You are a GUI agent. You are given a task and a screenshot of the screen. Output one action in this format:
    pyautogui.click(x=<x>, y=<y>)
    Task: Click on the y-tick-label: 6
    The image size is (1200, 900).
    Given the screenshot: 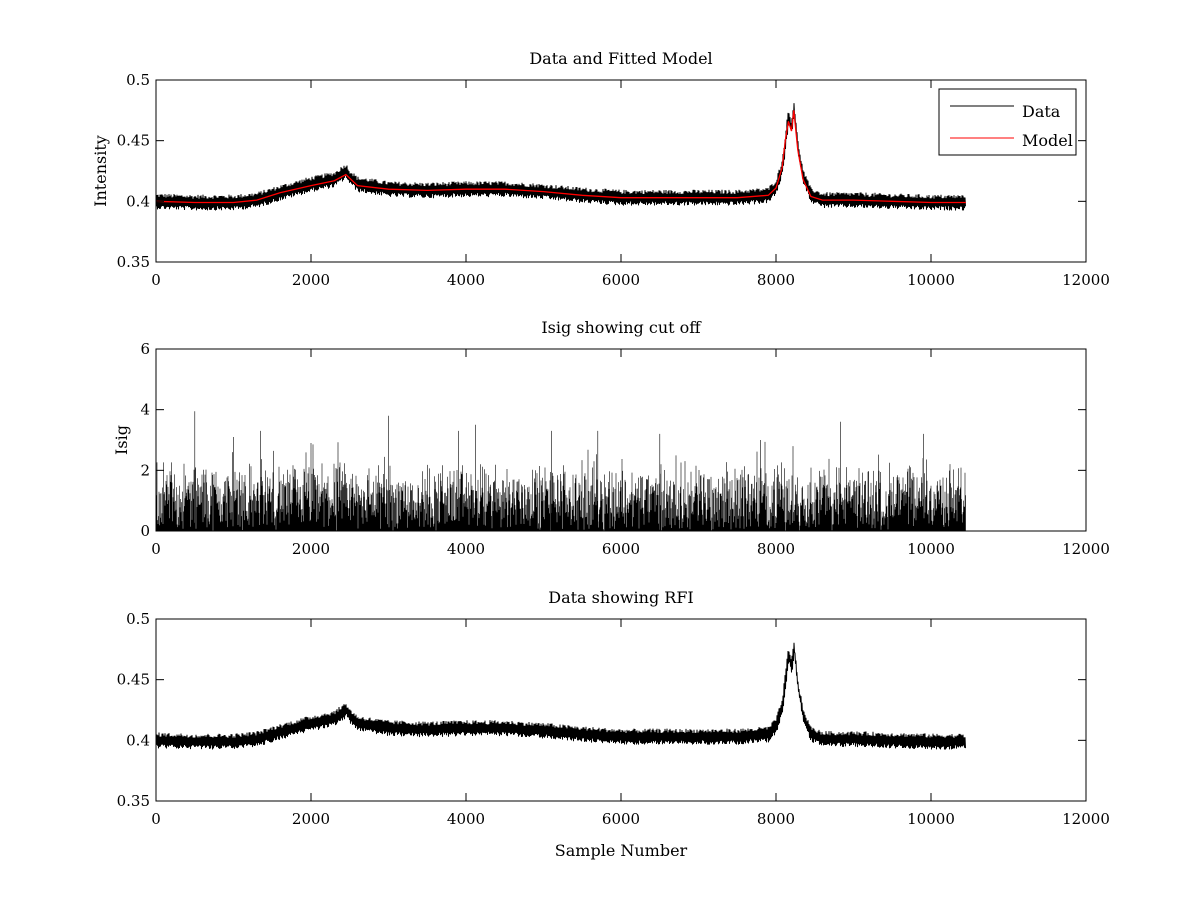 What is the action you would take?
    pyautogui.click(x=145, y=349)
    